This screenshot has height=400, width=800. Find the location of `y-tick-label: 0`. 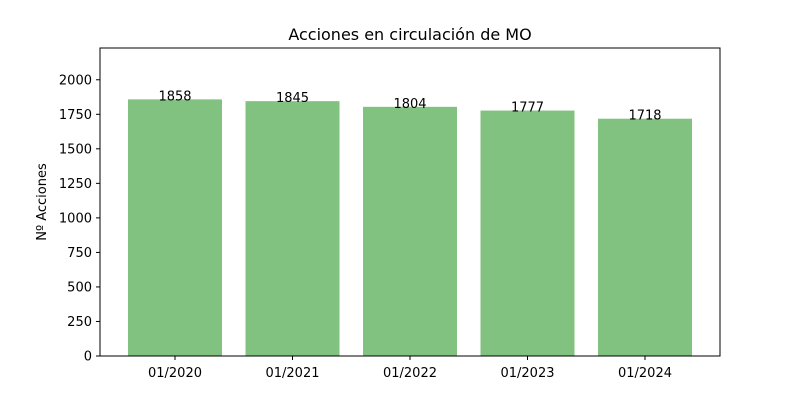

y-tick-label: 0 is located at coordinates (88, 357).